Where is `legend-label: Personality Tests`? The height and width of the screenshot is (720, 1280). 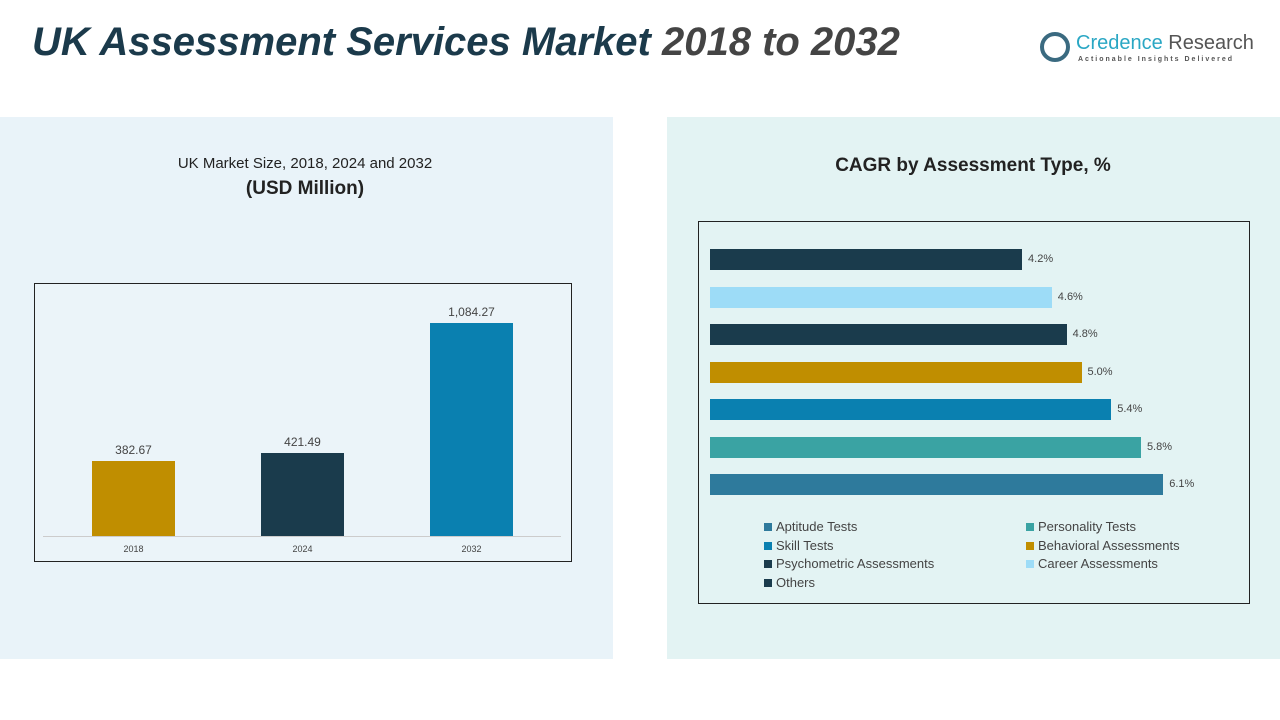
legend-label: Personality Tests is located at coordinates (1087, 526).